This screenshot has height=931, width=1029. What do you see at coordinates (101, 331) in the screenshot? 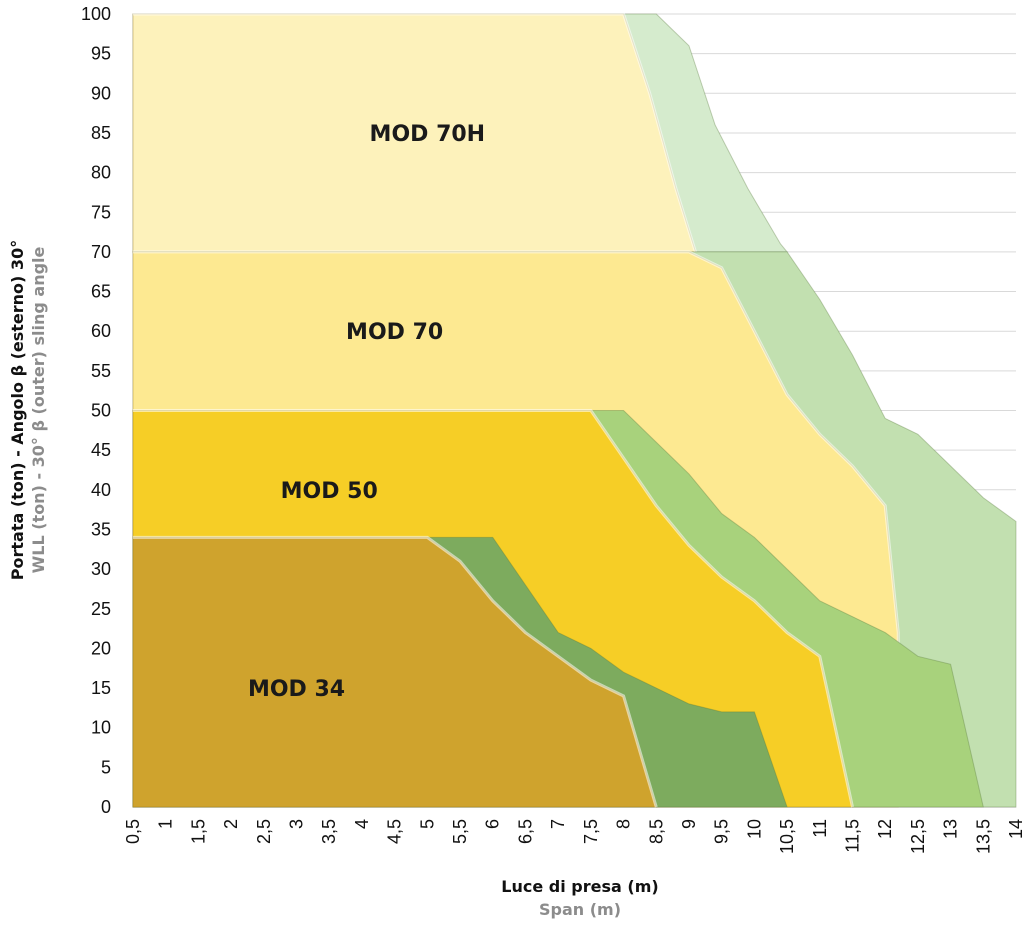
I see `y-tick-label: 60` at bounding box center [101, 331].